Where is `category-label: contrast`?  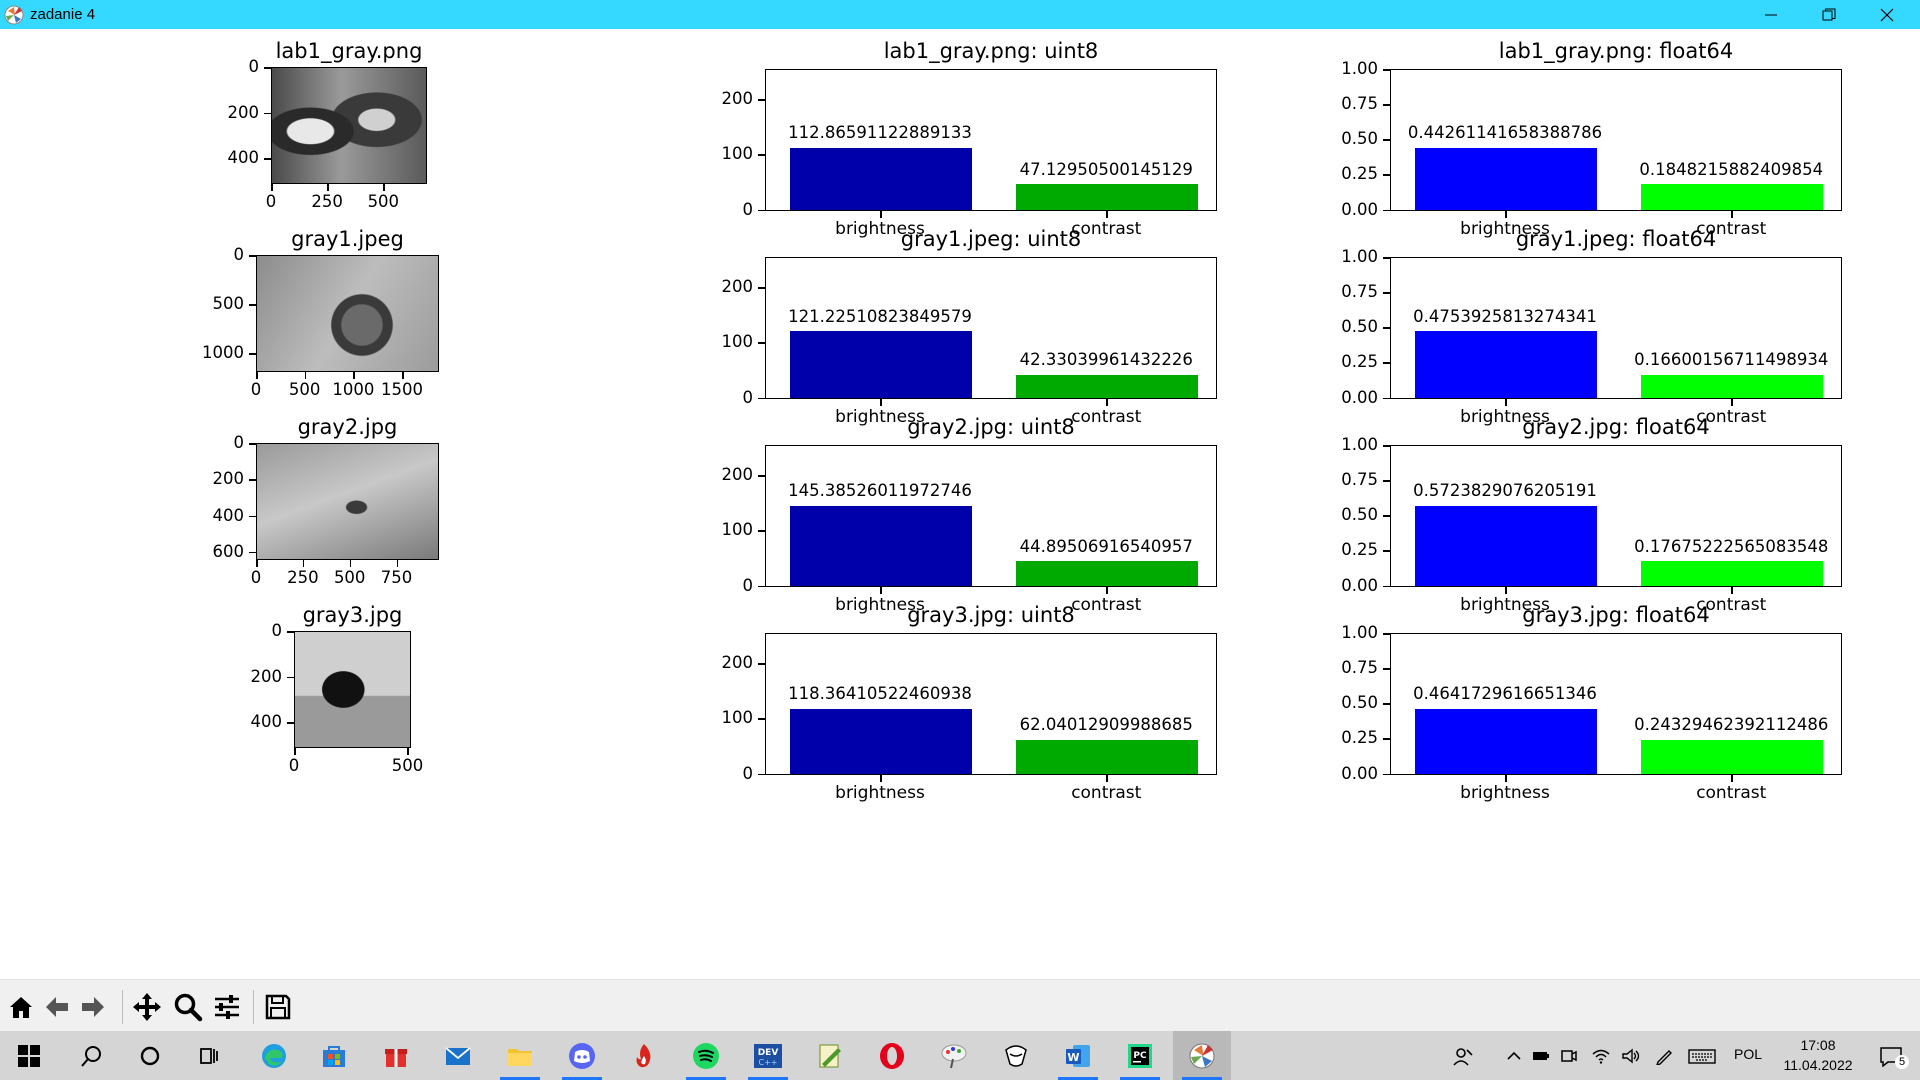 category-label: contrast is located at coordinates (1731, 605).